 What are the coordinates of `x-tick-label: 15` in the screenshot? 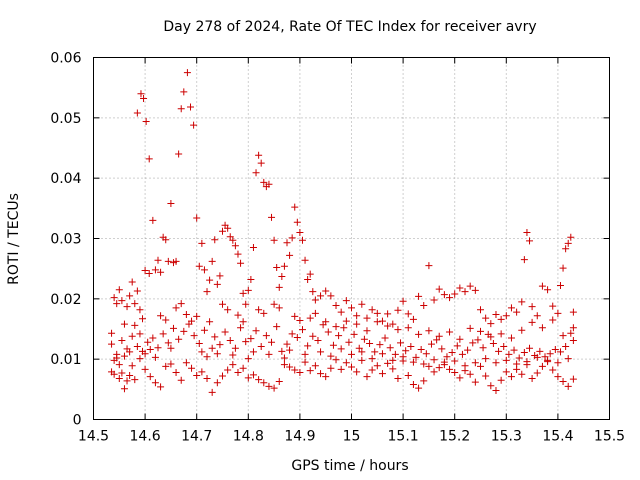 It's located at (352, 437).